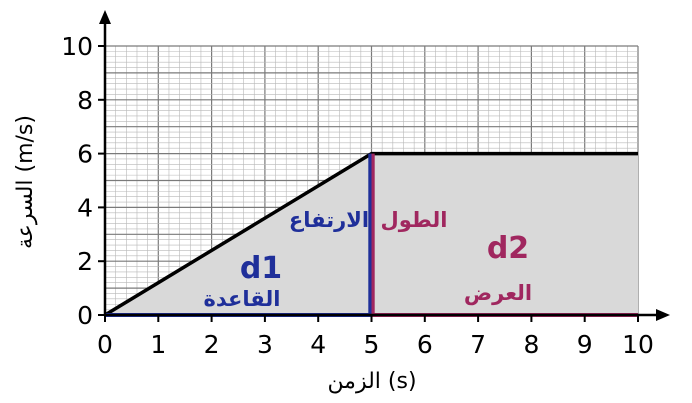  What do you see at coordinates (85, 315) in the screenshot?
I see `y-tick-label: 0` at bounding box center [85, 315].